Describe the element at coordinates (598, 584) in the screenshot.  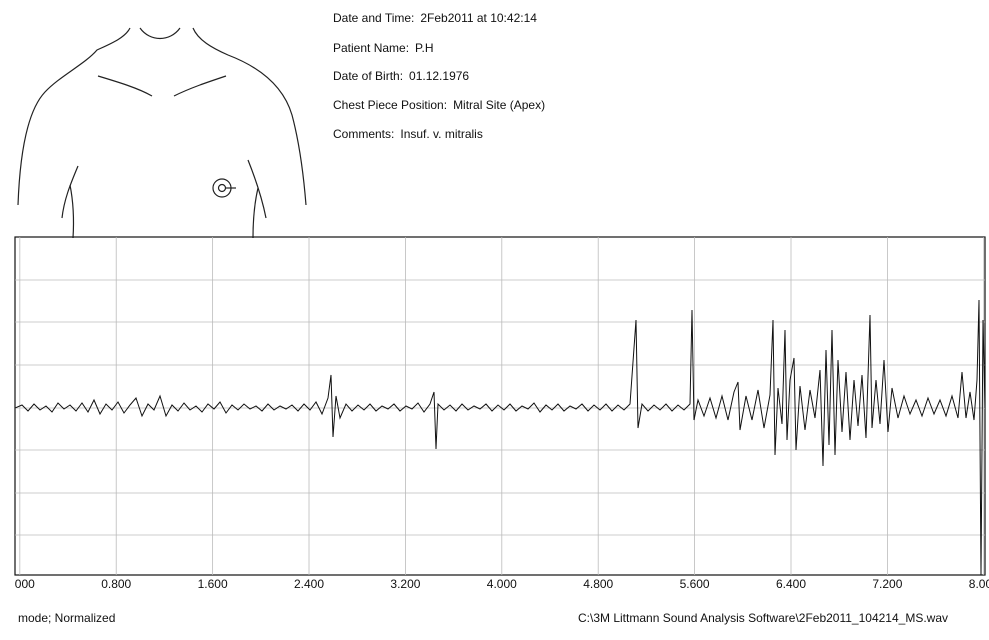
I see `x-tick-label: 4.800` at that location.